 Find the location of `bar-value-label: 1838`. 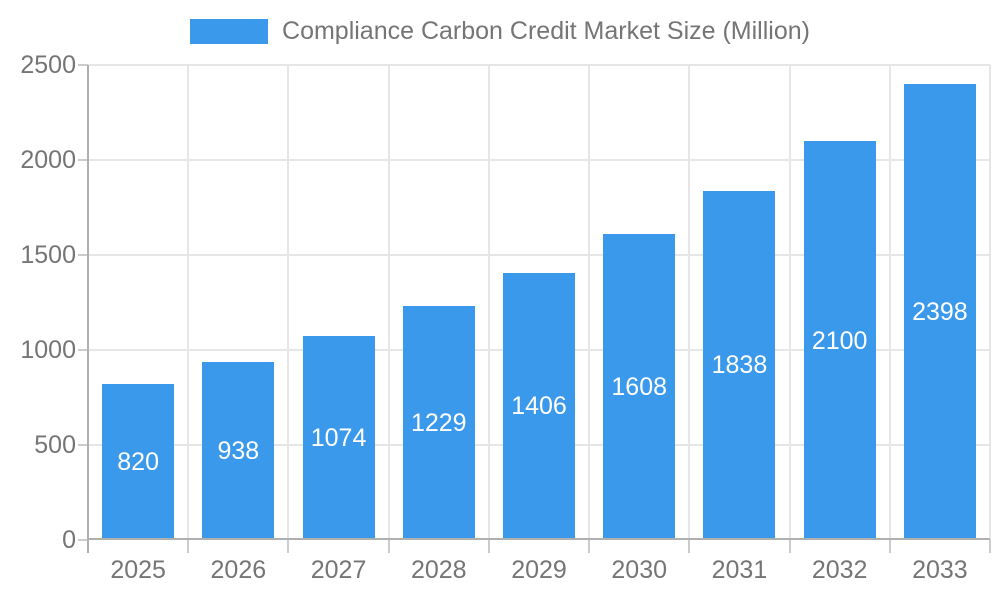

bar-value-label: 1838 is located at coordinates (739, 365).